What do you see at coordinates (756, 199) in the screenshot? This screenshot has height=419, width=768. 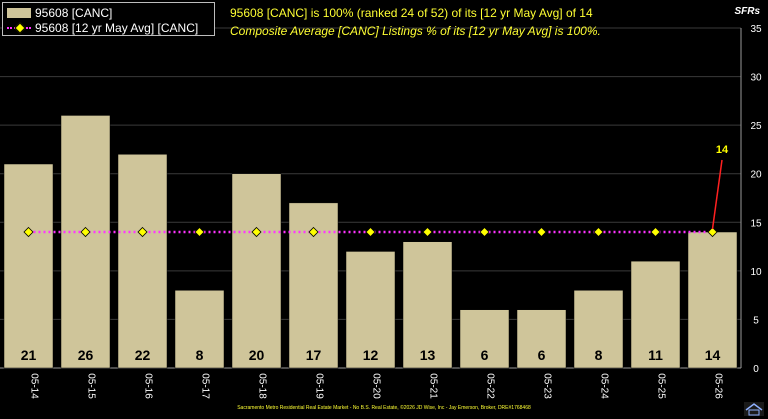 I see `y-tick-labels: 0 5 10 15 20 25 30 35` at bounding box center [756, 199].